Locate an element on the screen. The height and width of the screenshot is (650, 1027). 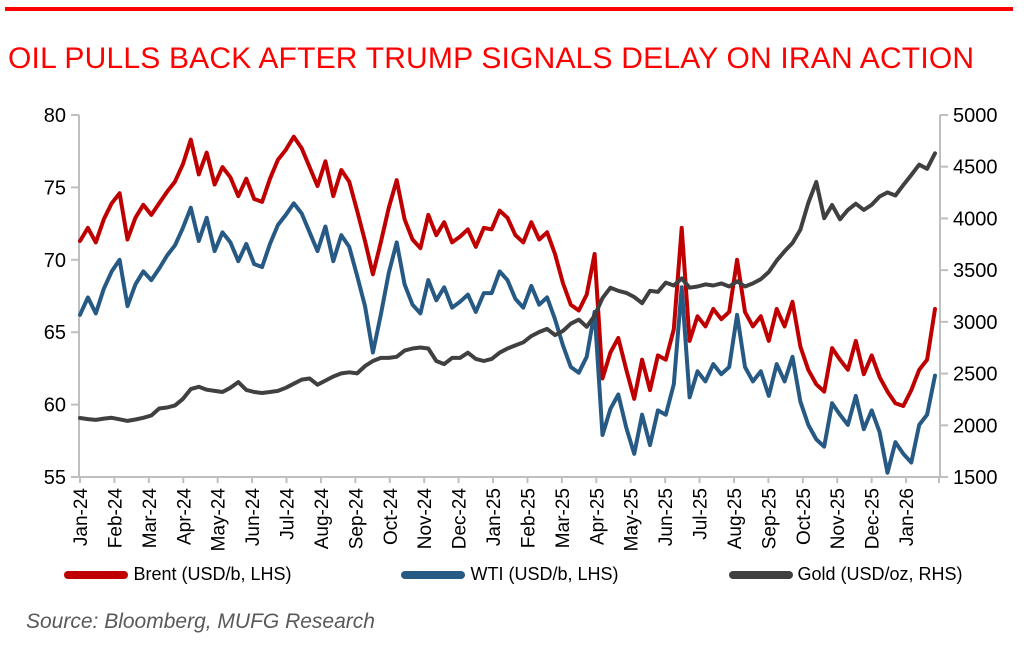
svg-text: 2000 is located at coordinates (975, 426).